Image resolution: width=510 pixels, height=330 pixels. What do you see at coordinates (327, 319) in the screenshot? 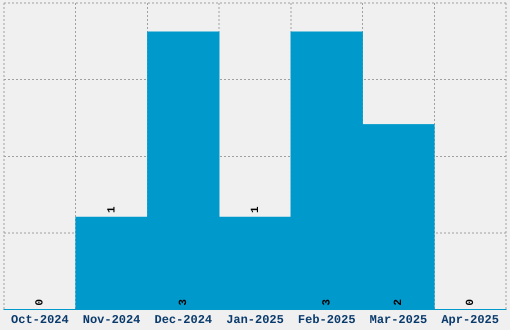
I see `x-tick-label: Feb-2025` at bounding box center [327, 319].